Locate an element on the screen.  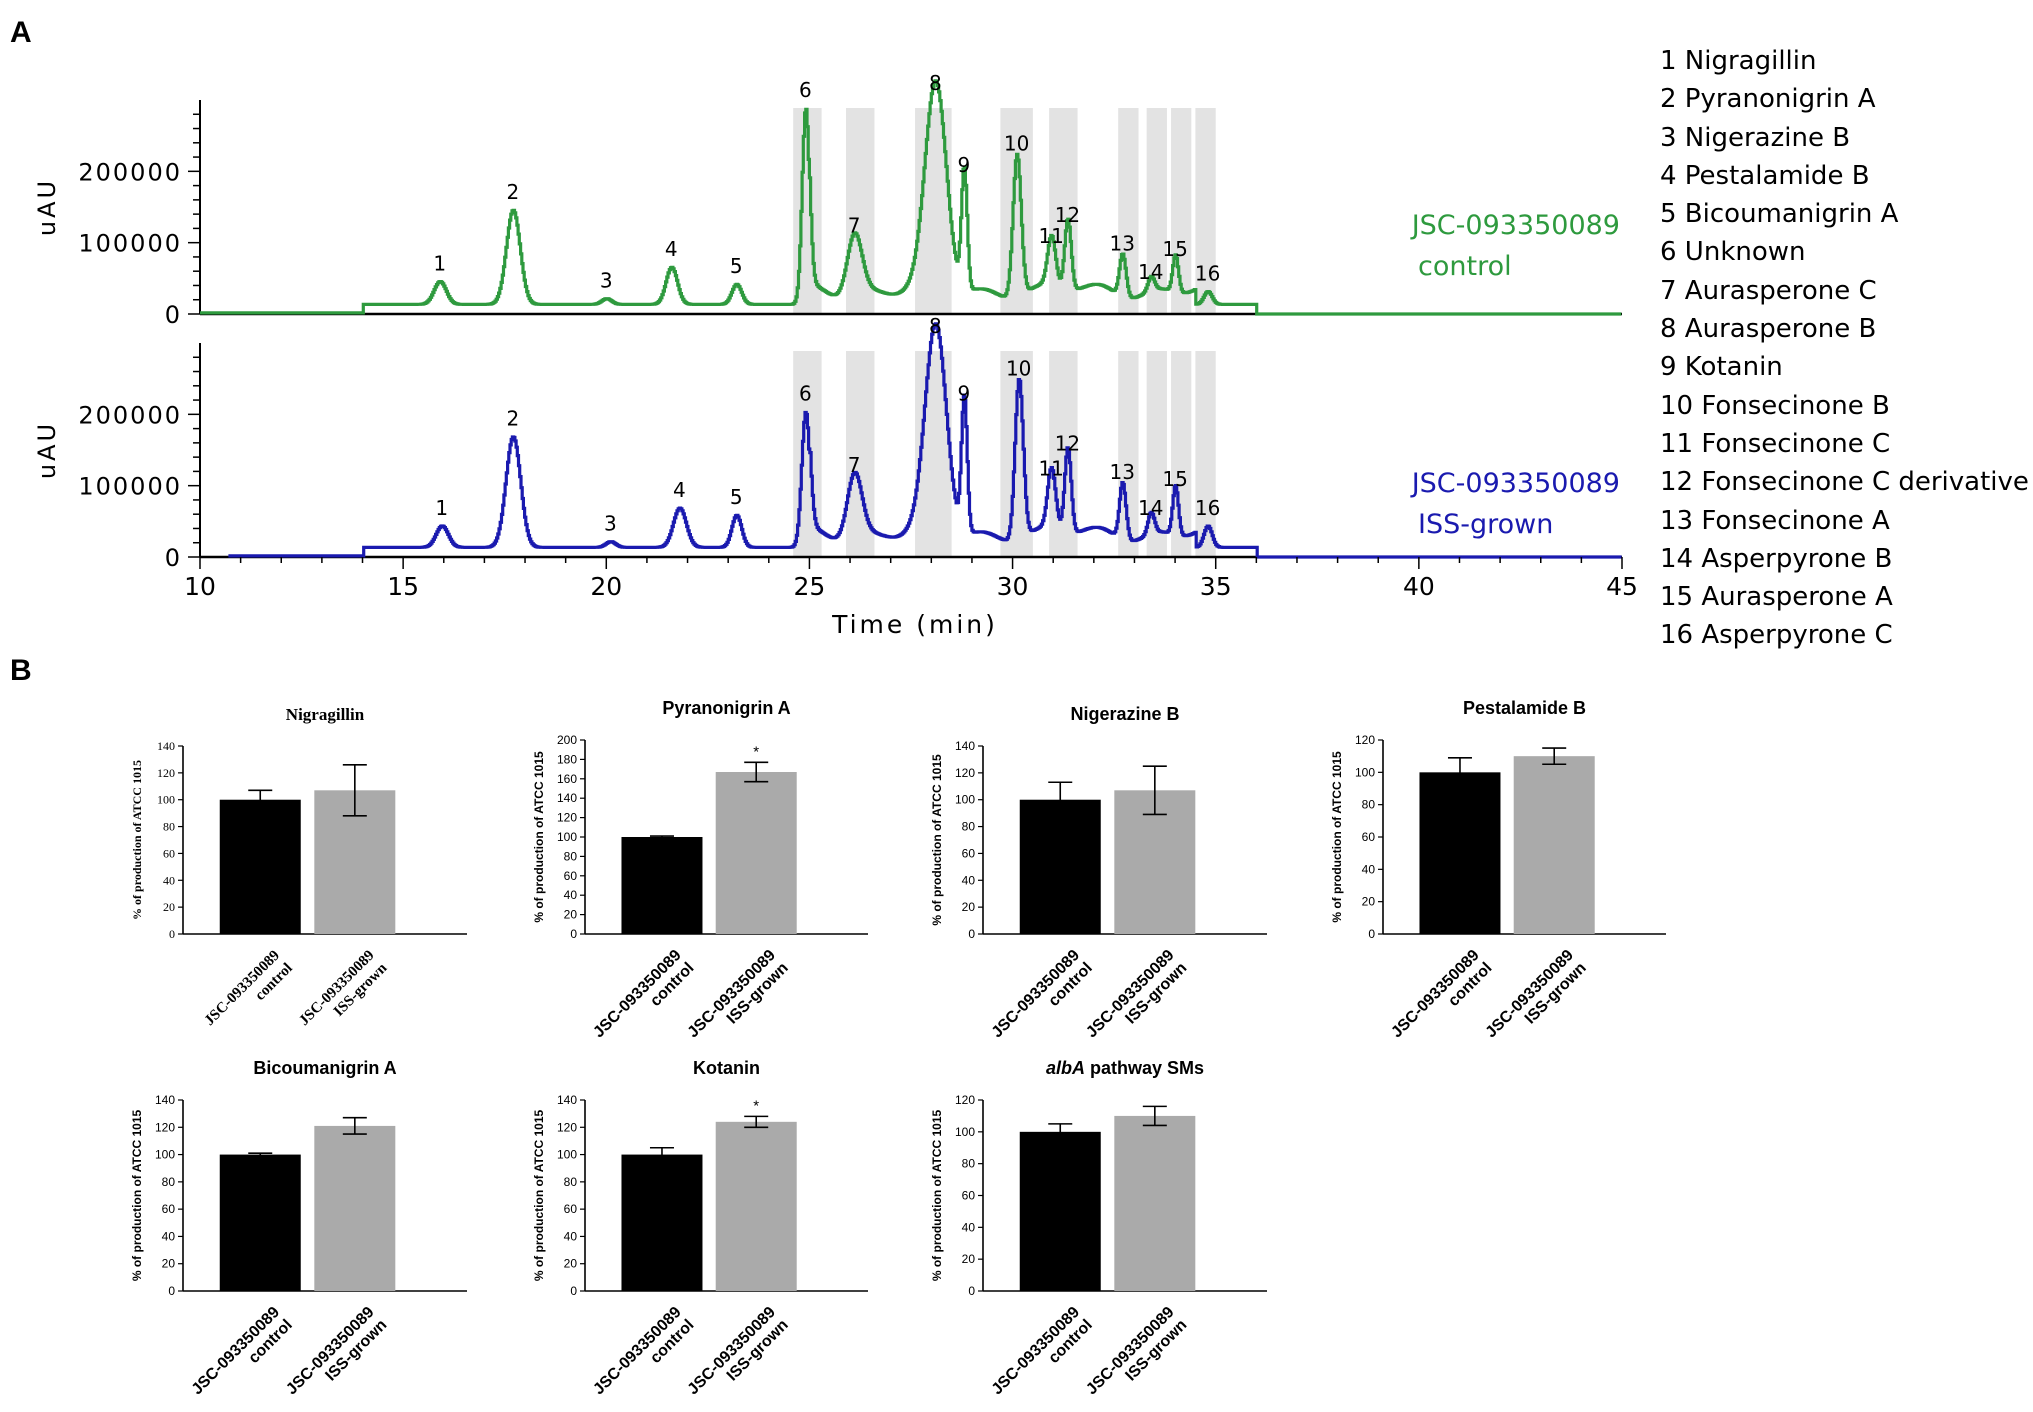
legend-entry: 14 Asperpyrone B is located at coordinates (1776, 558).